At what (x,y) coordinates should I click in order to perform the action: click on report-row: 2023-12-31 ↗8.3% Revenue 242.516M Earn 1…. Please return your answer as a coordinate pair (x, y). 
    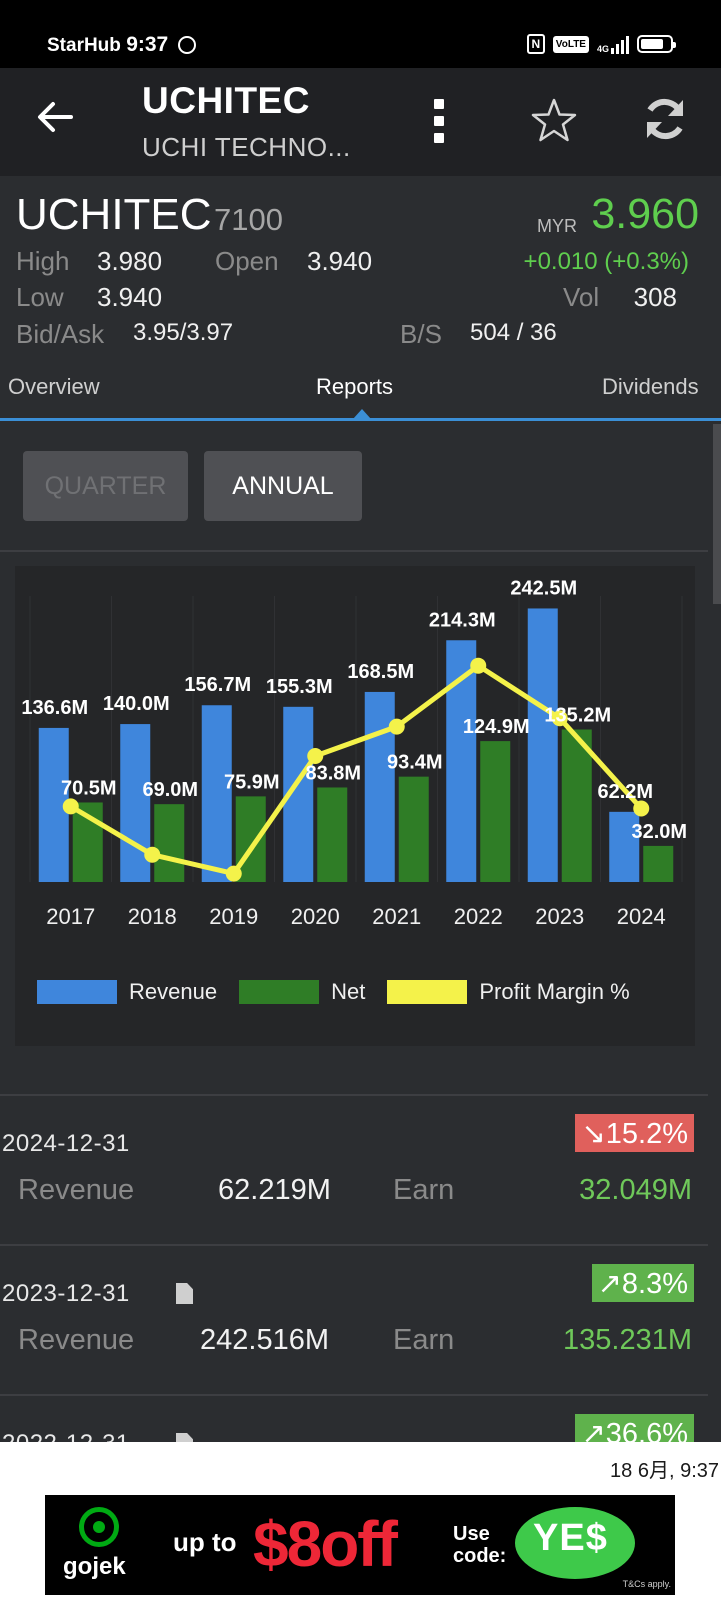
    Looking at the image, I should click on (354, 1319).